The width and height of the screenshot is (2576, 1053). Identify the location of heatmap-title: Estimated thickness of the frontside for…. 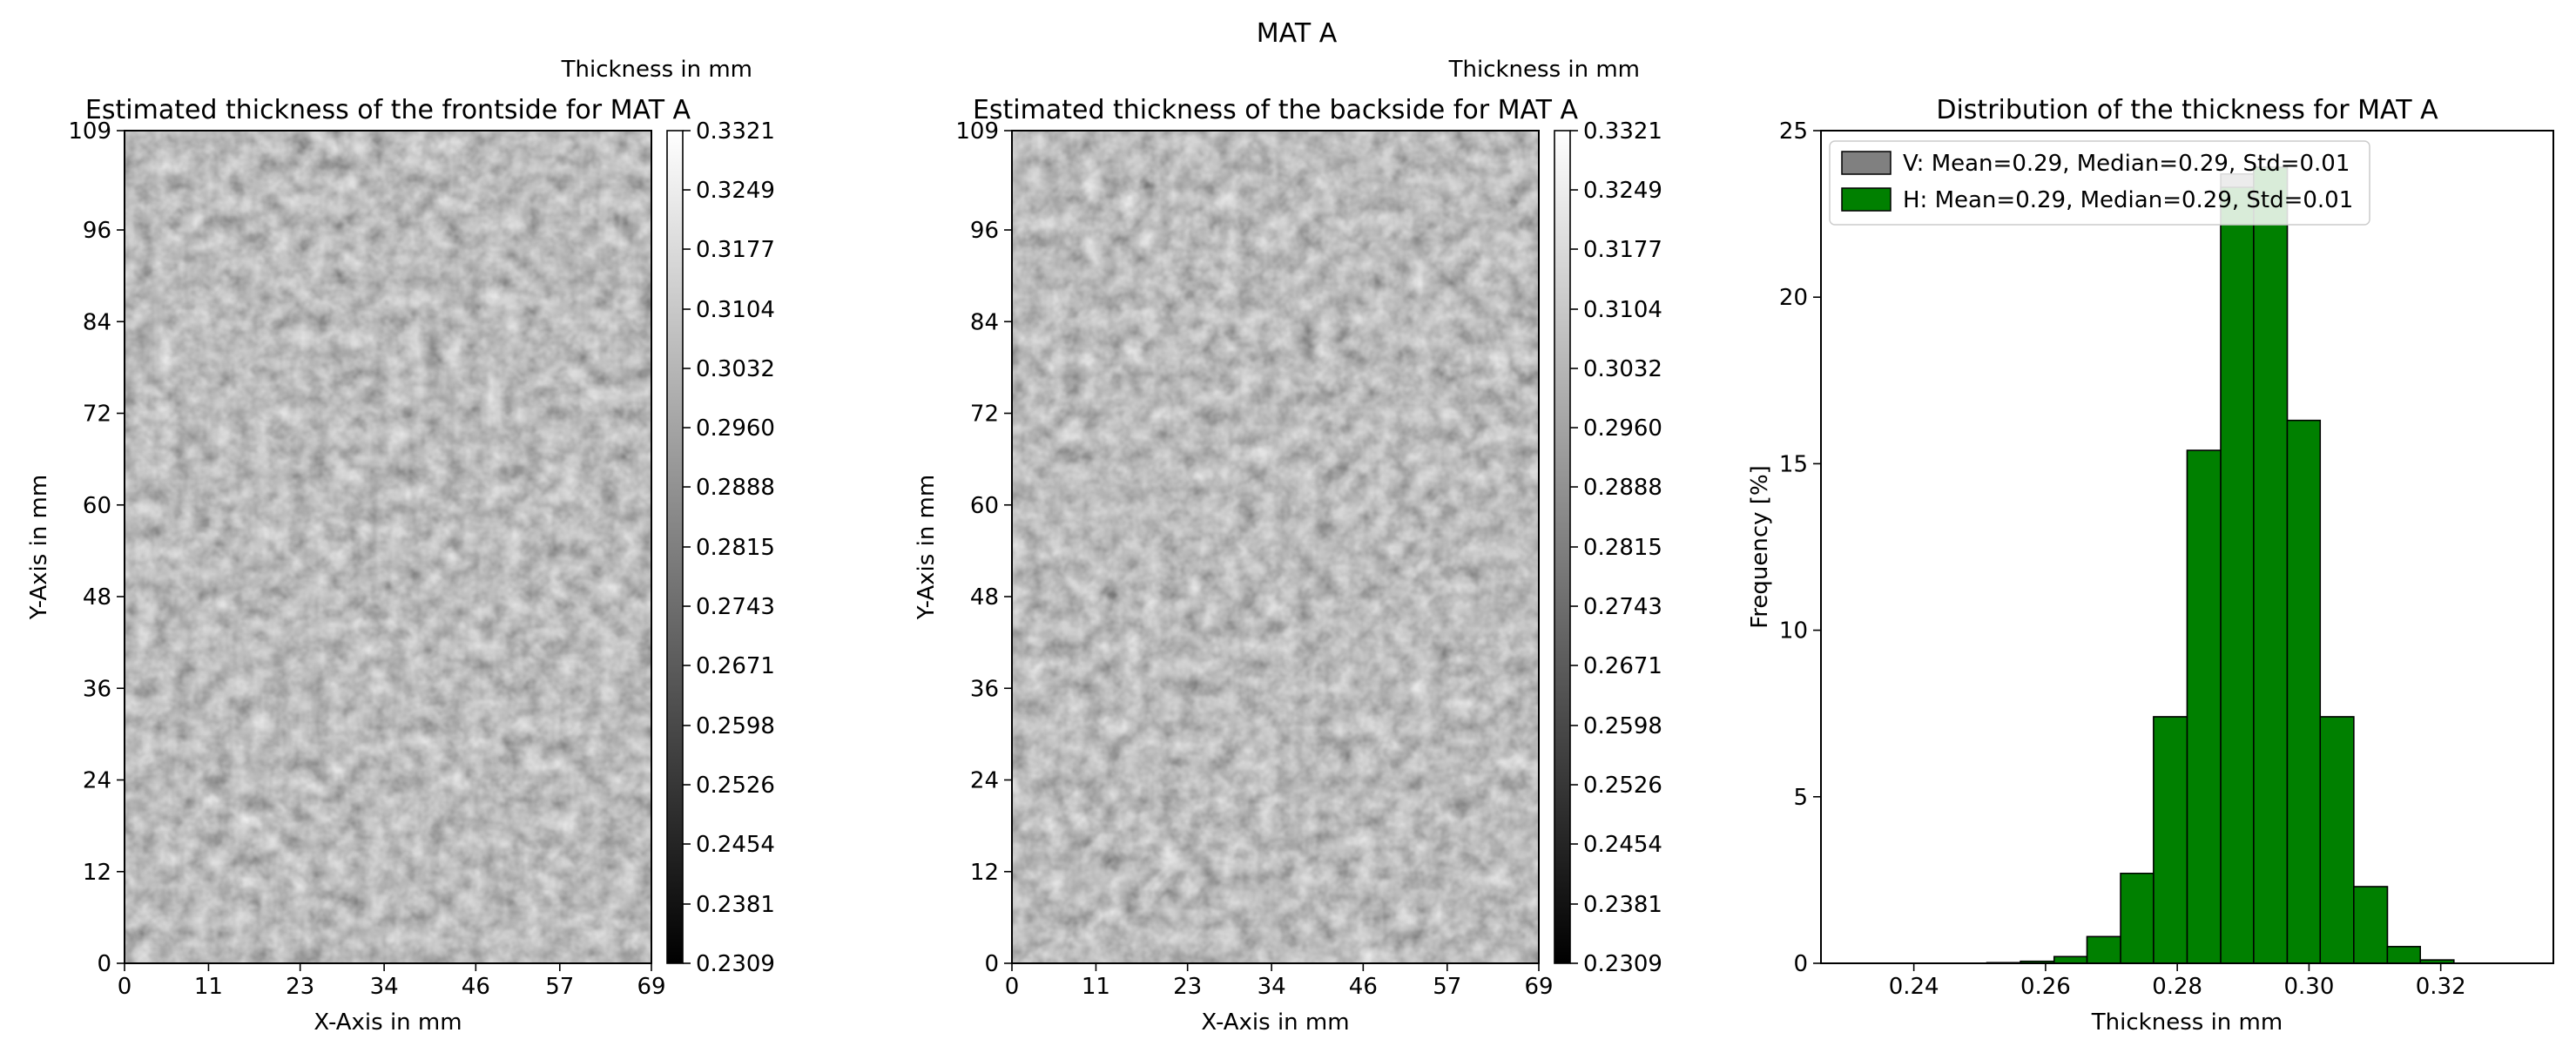
(388, 110).